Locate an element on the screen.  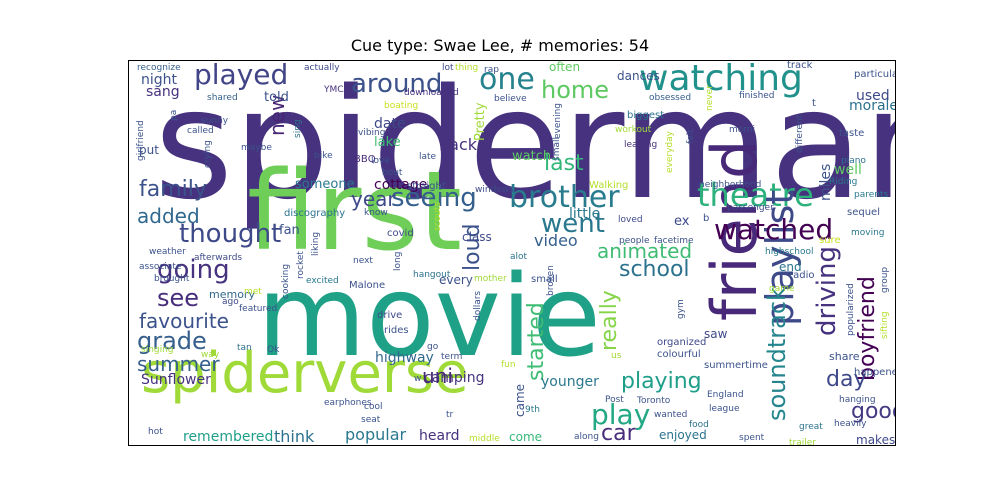
word-b: b is located at coordinates (706, 218).